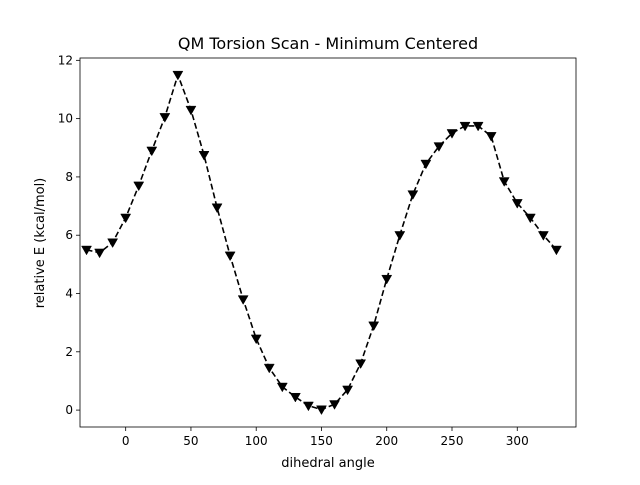  Describe the element at coordinates (65, 119) in the screenshot. I see `y-tick-label: 10` at that location.